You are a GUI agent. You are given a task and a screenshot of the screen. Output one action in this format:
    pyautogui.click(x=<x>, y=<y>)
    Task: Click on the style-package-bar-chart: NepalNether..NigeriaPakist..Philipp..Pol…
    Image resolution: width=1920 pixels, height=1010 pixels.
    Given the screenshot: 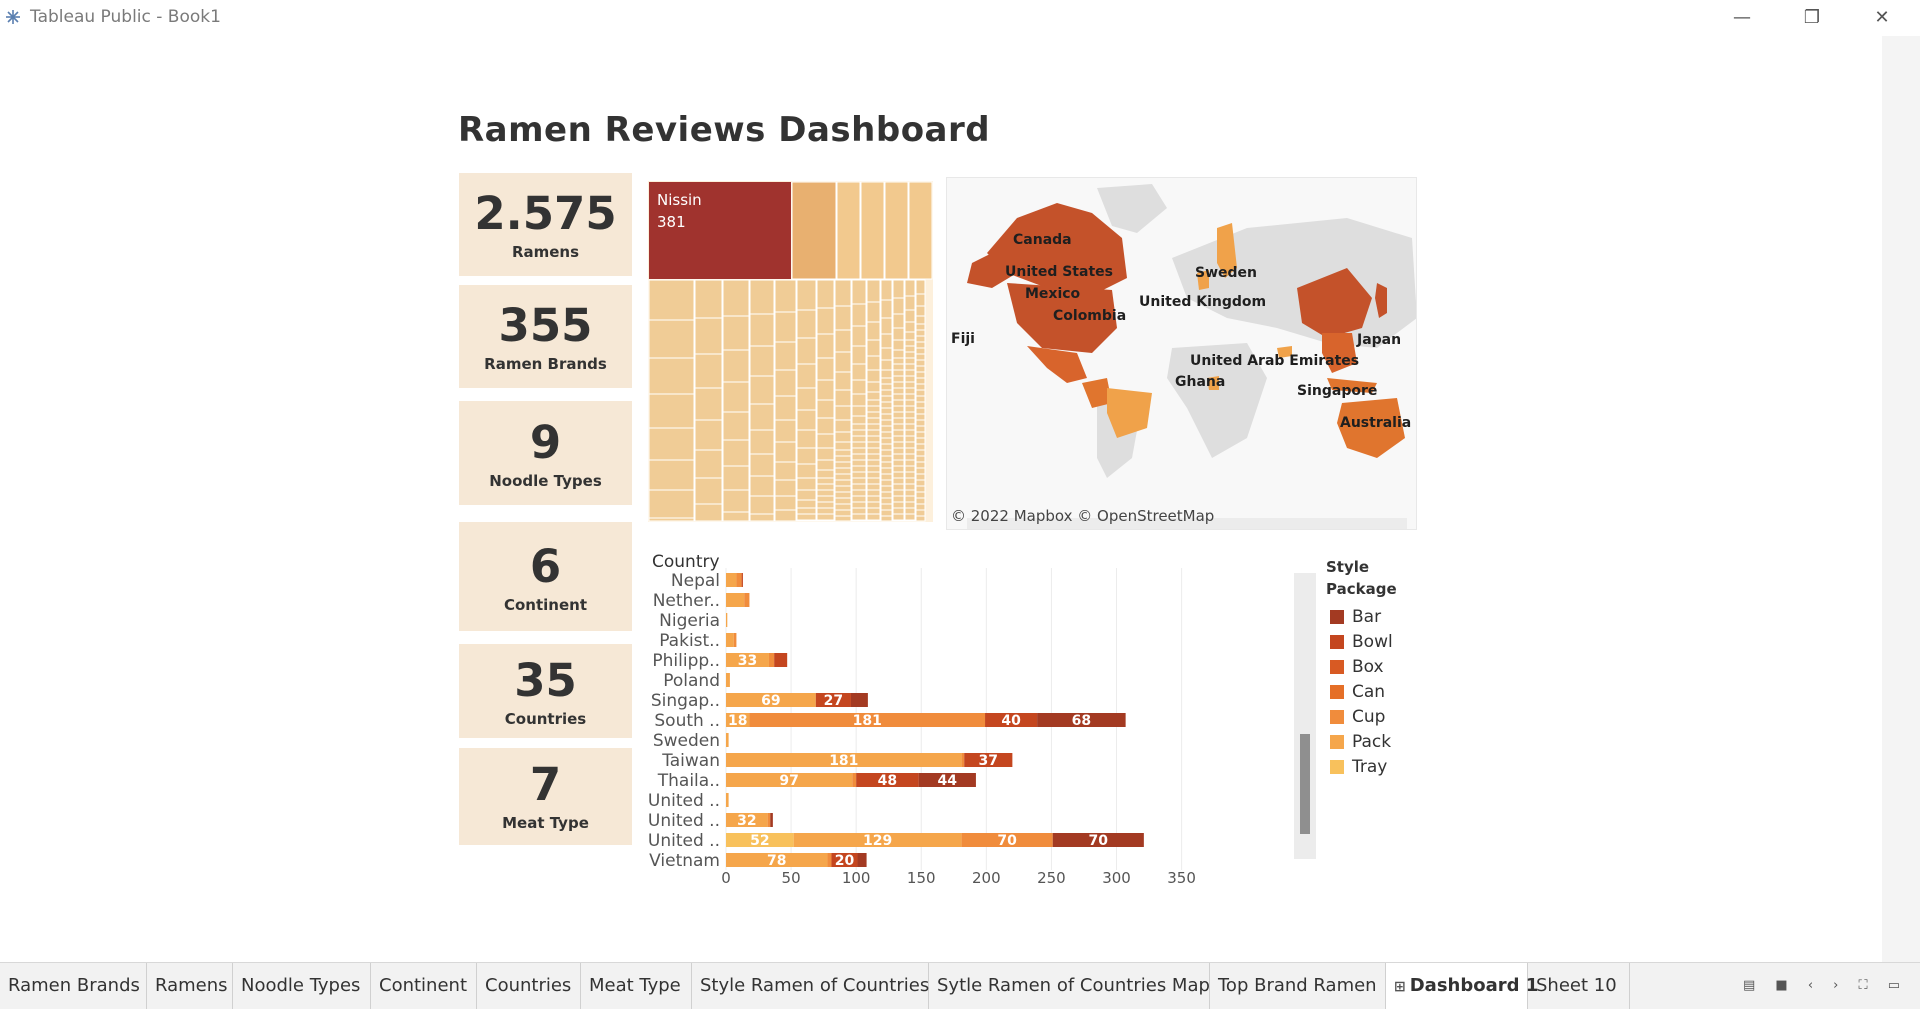 What is the action you would take?
    pyautogui.click(x=998, y=730)
    